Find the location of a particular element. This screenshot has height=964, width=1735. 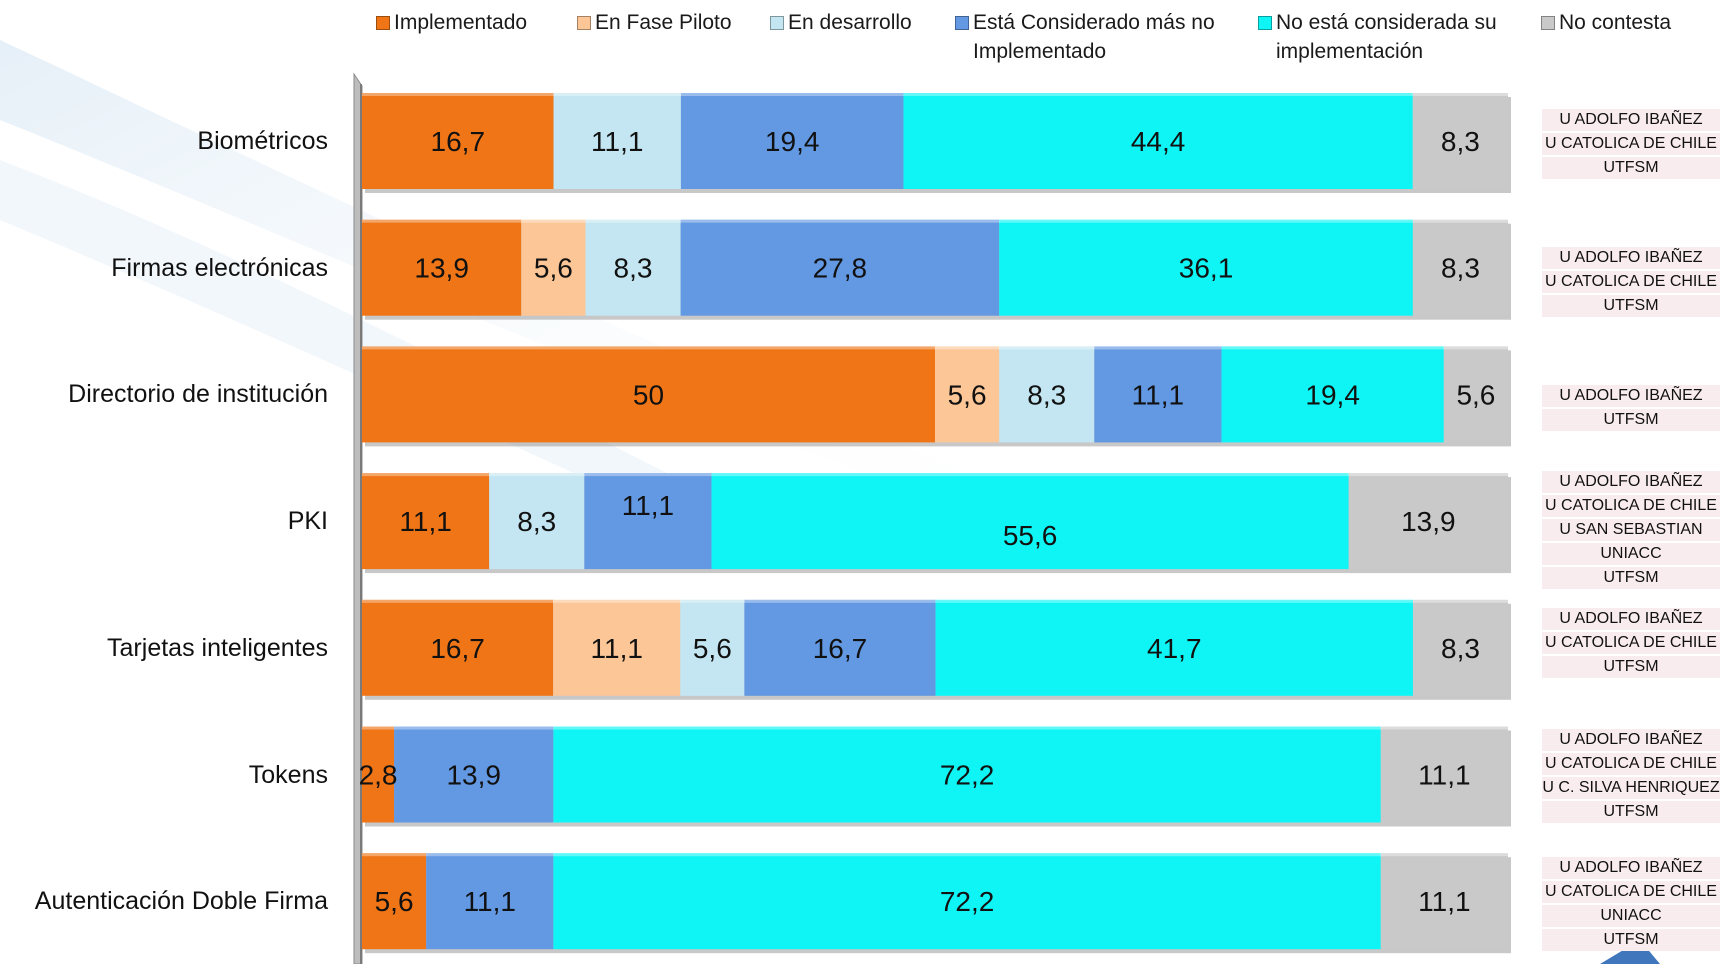

legend-label: En desarrollo is located at coordinates (850, 22).